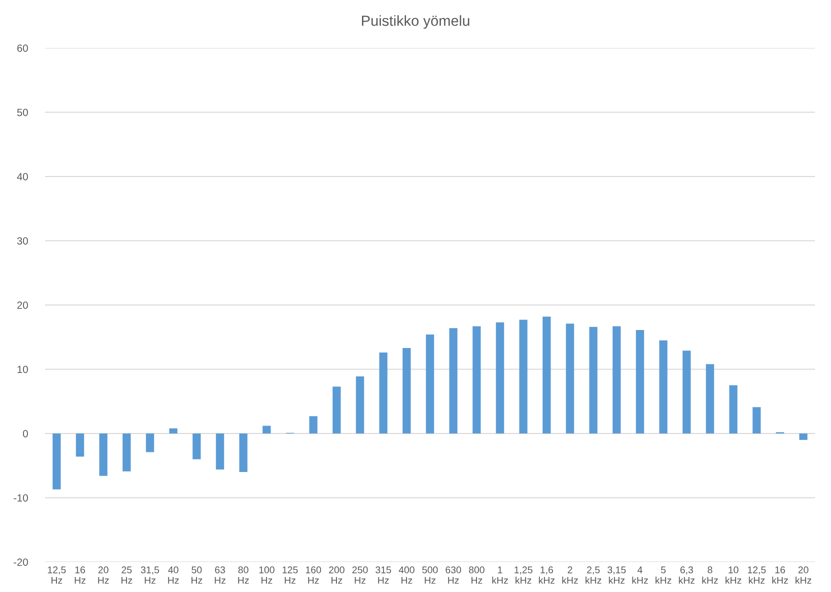  Describe the element at coordinates (500, 575) in the screenshot. I see `x-tick-label: 1 kHz` at that location.